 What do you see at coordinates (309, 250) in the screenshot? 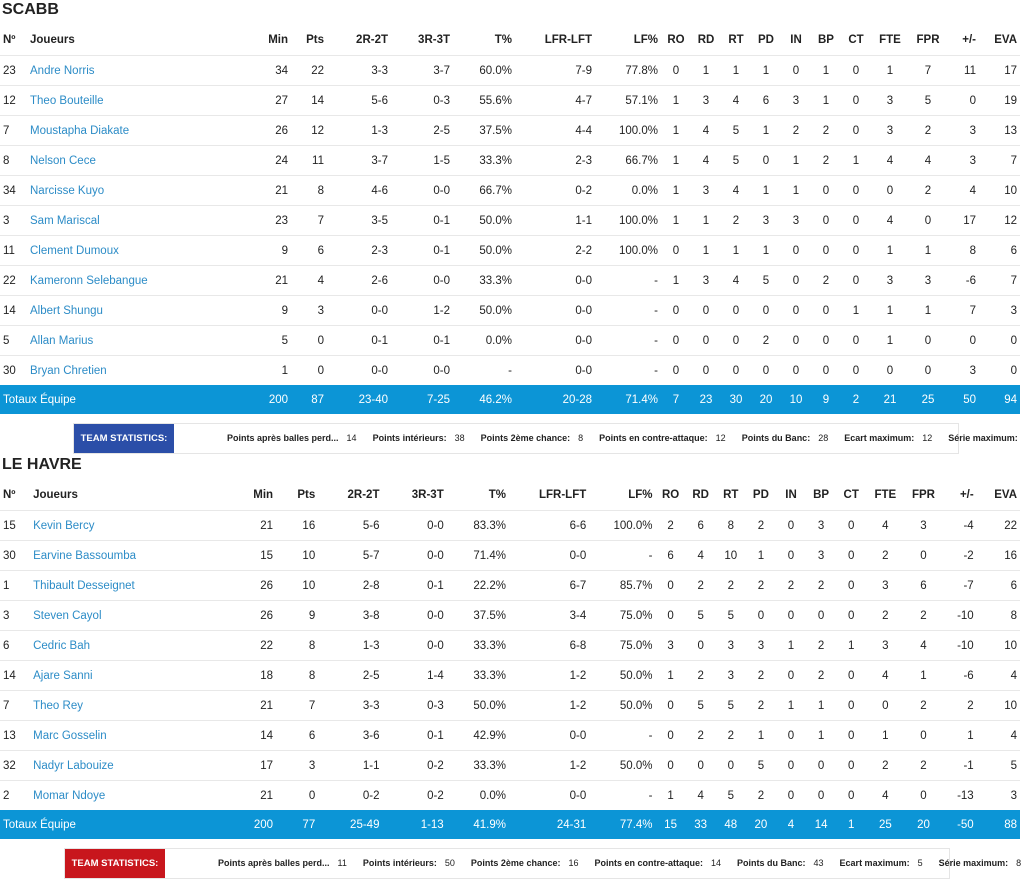
I see `stat-cell: 6` at bounding box center [309, 250].